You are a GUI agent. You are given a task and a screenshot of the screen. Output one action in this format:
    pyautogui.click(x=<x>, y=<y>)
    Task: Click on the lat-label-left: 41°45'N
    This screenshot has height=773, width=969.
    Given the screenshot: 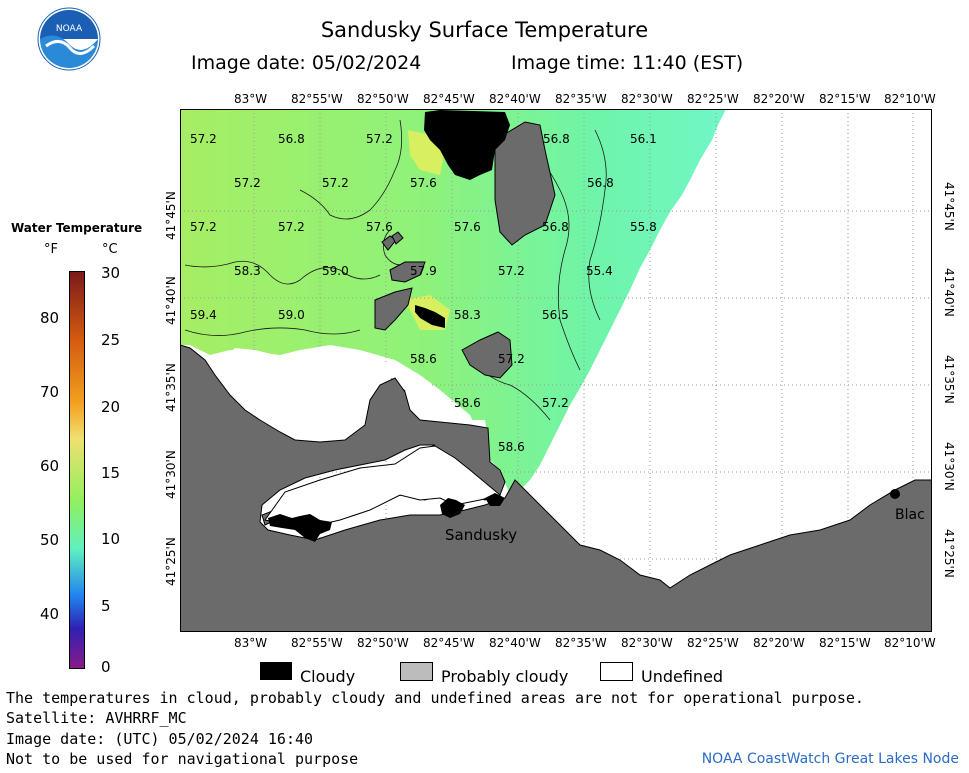 What is the action you would take?
    pyautogui.click(x=171, y=215)
    